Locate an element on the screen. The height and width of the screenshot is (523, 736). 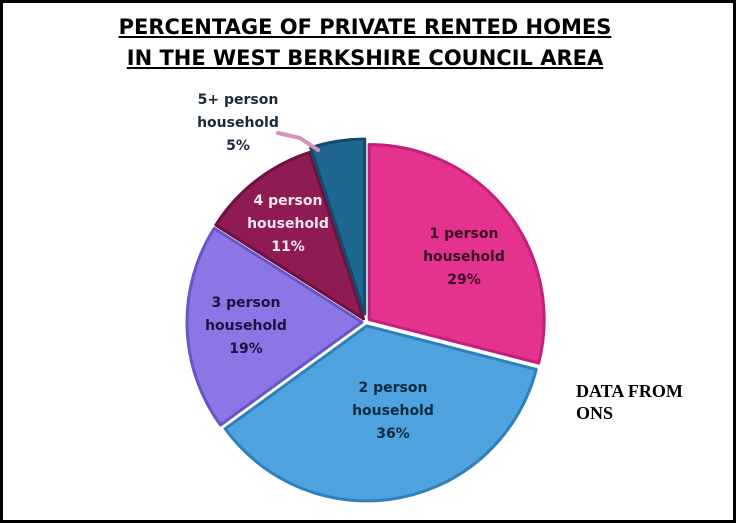
data-label-3: 3 person household 19% is located at coordinates (246, 326).